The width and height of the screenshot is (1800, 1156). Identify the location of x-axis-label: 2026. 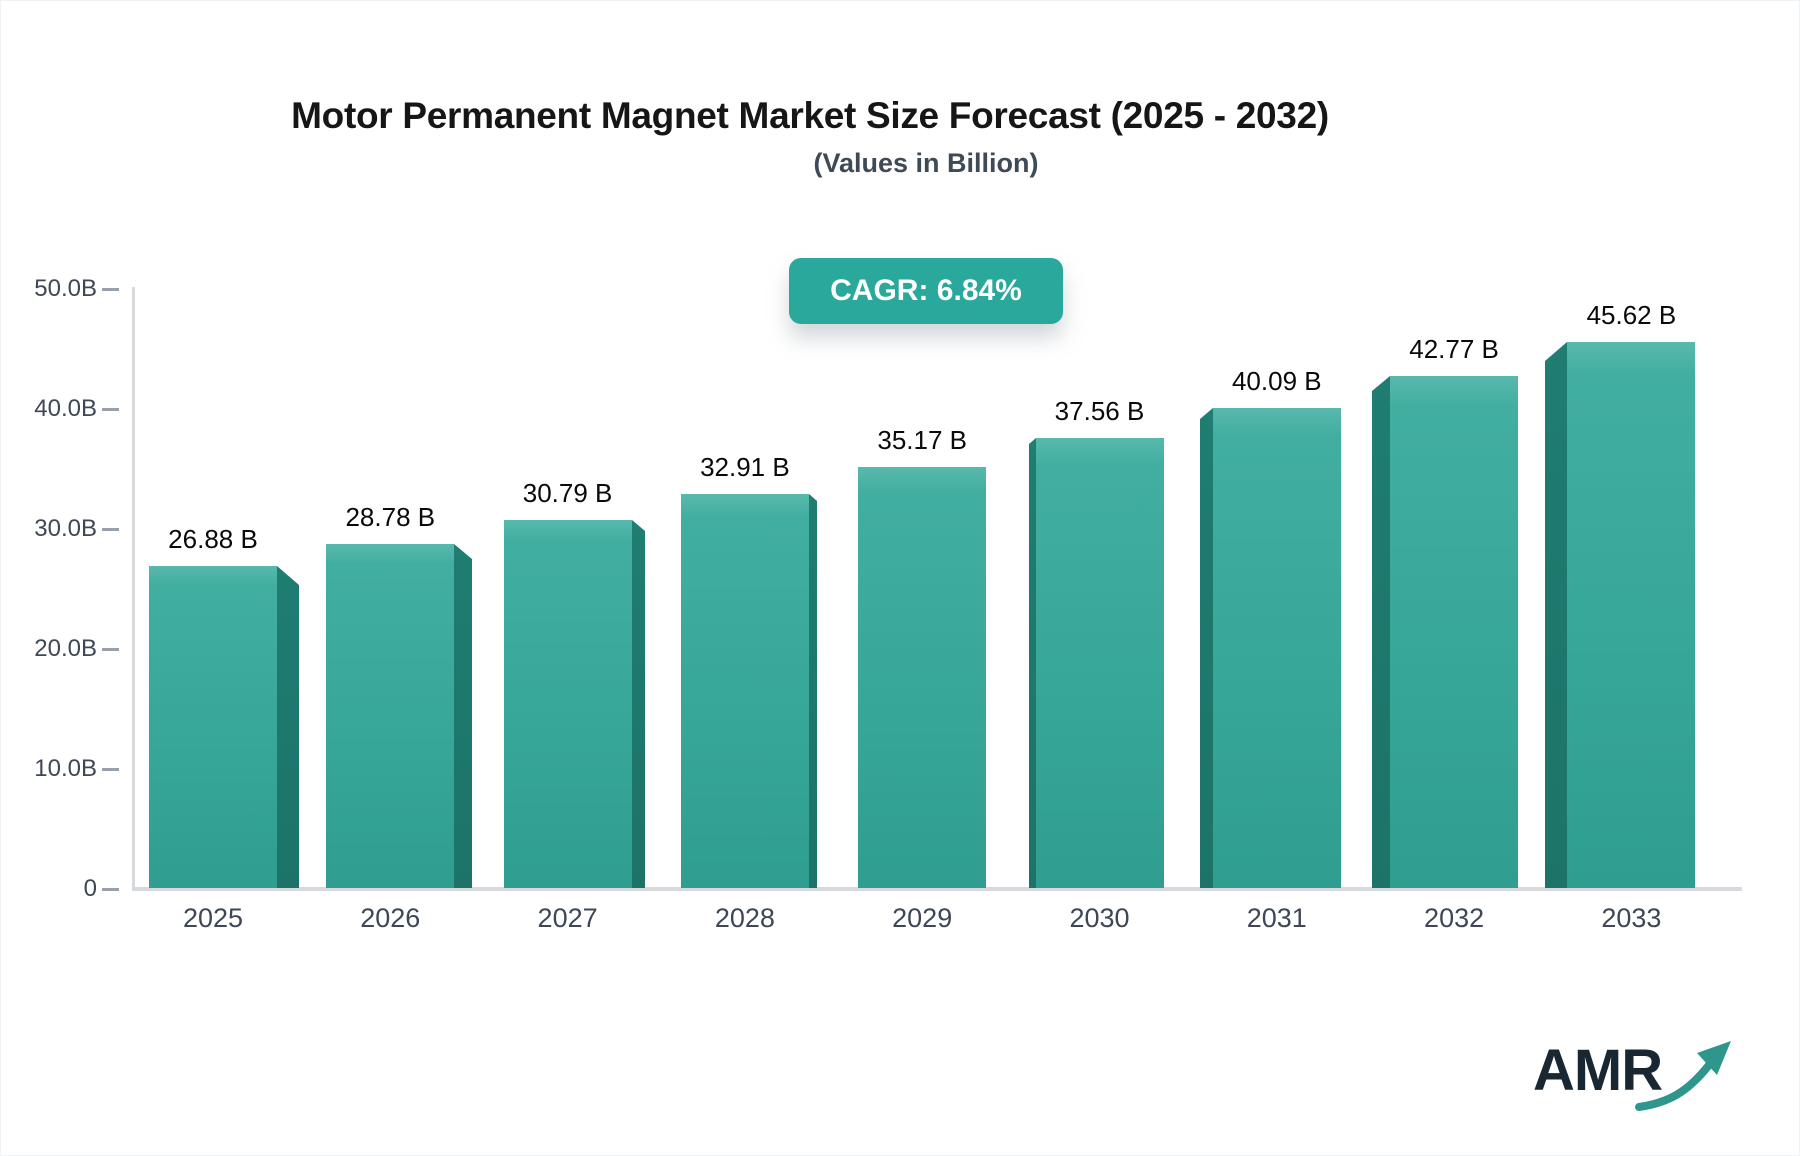
(390, 918).